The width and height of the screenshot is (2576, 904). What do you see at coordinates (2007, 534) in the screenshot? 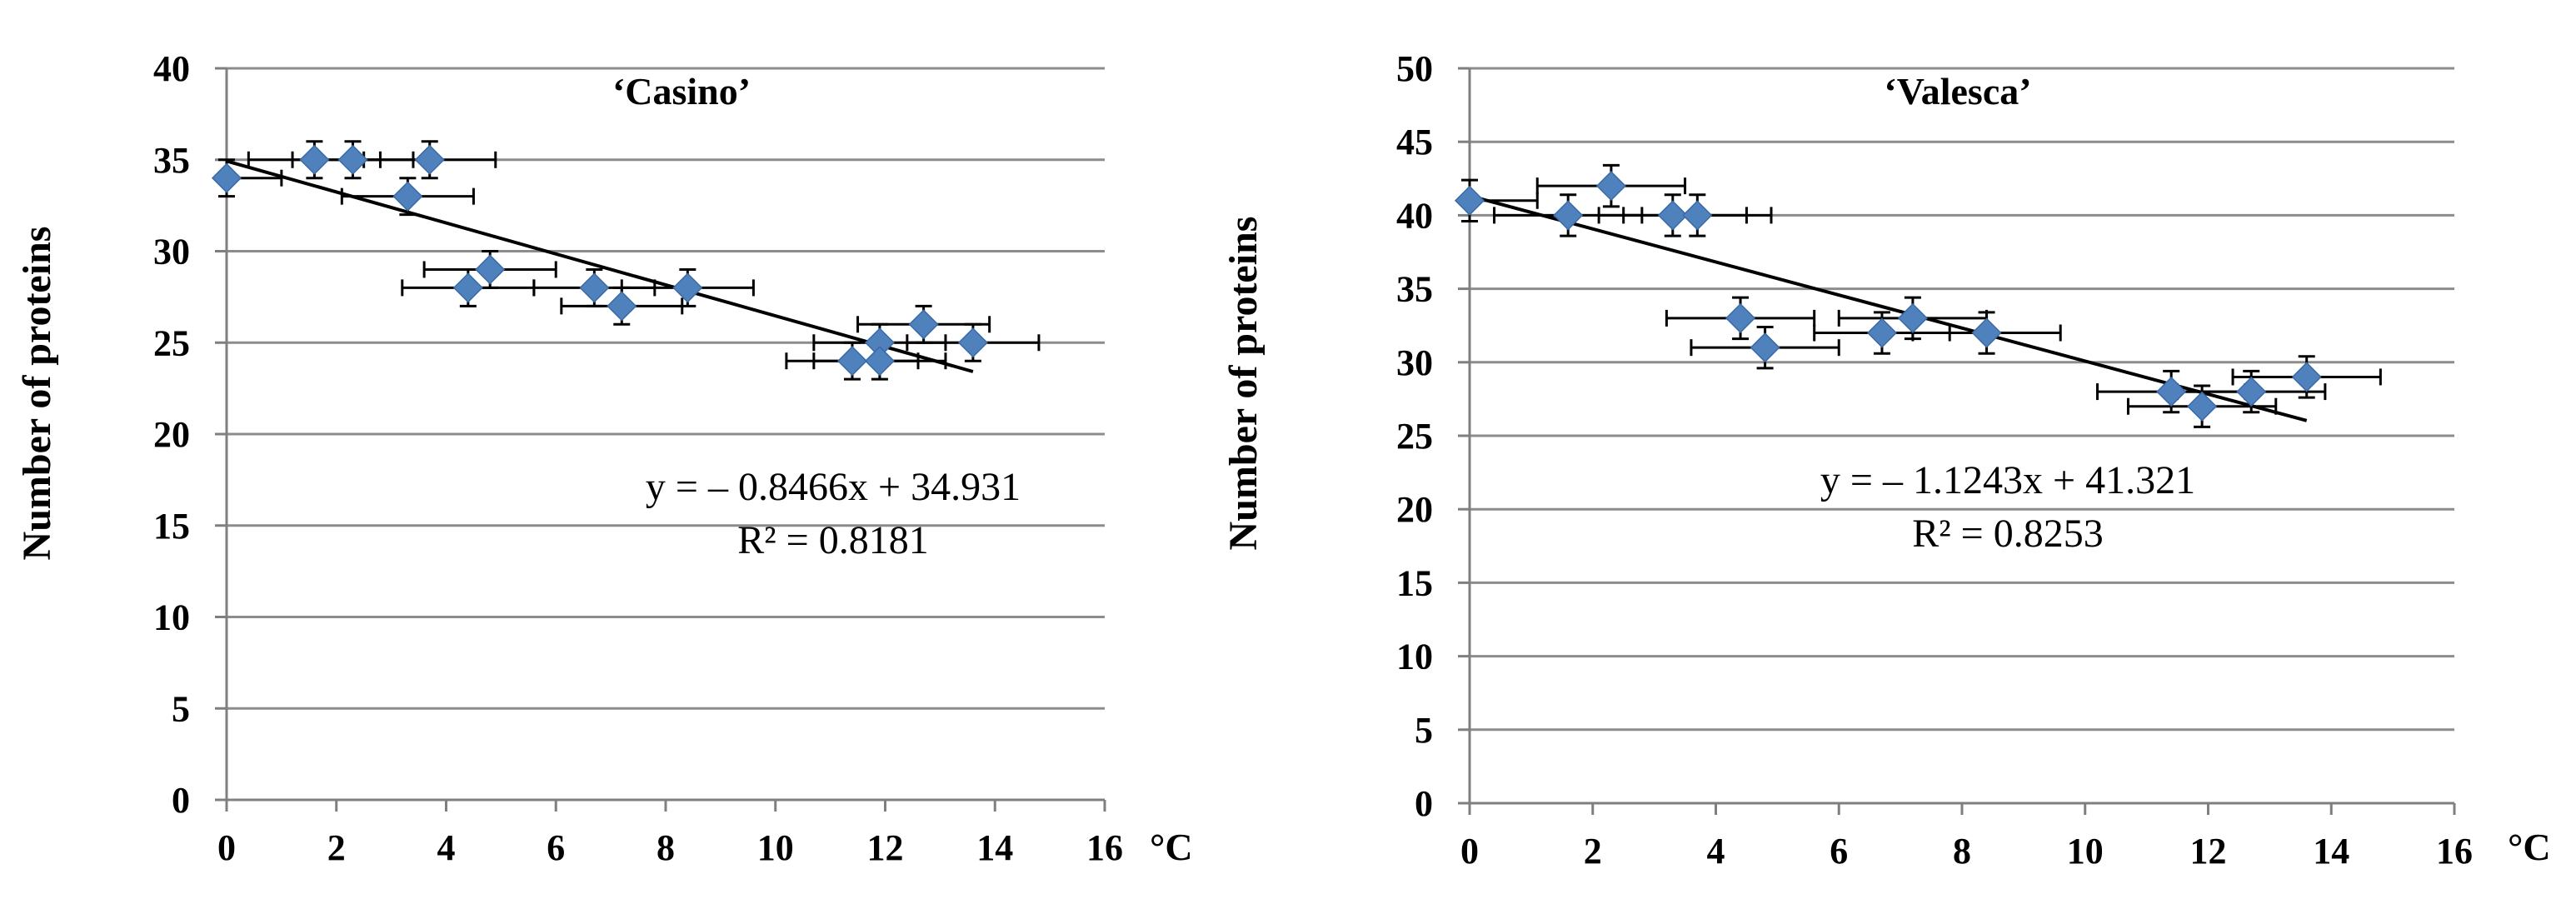
I see `trendline-r-squared: R² = 0.8253` at bounding box center [2007, 534].